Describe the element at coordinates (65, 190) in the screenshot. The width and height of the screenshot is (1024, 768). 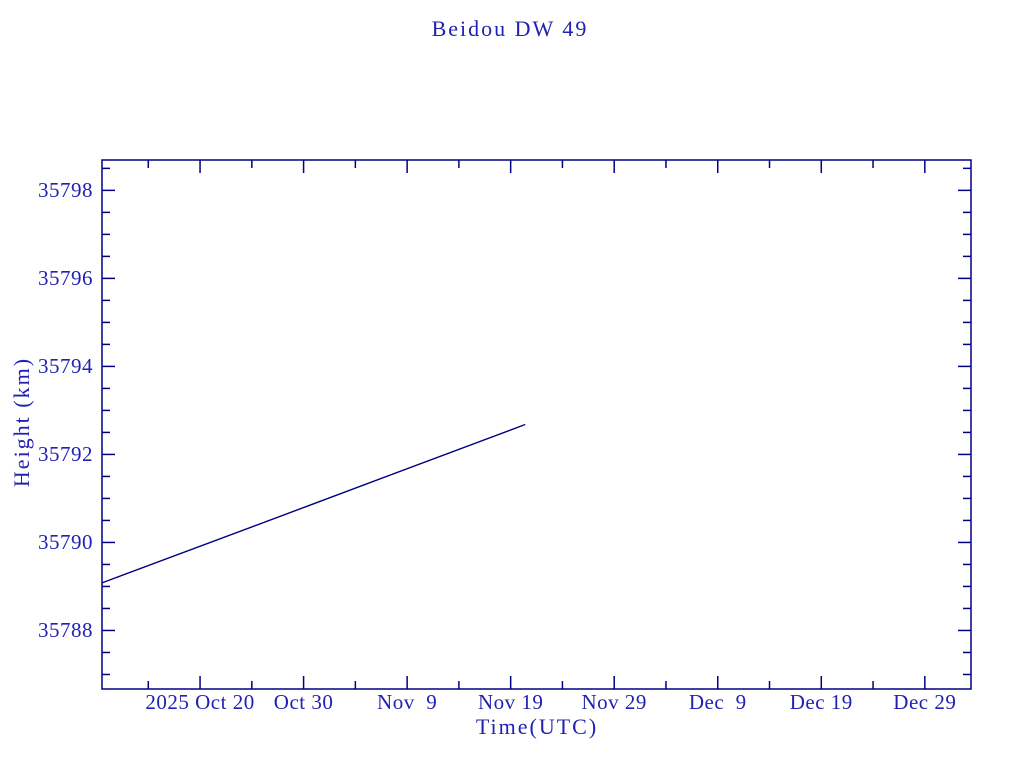
I see `y-tick-label: 35798` at that location.